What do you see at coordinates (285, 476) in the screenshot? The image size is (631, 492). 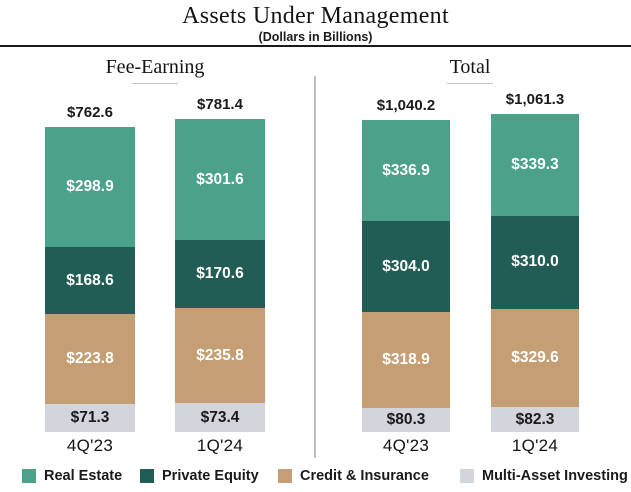 I see `legend-swatch-credit-insurance` at bounding box center [285, 476].